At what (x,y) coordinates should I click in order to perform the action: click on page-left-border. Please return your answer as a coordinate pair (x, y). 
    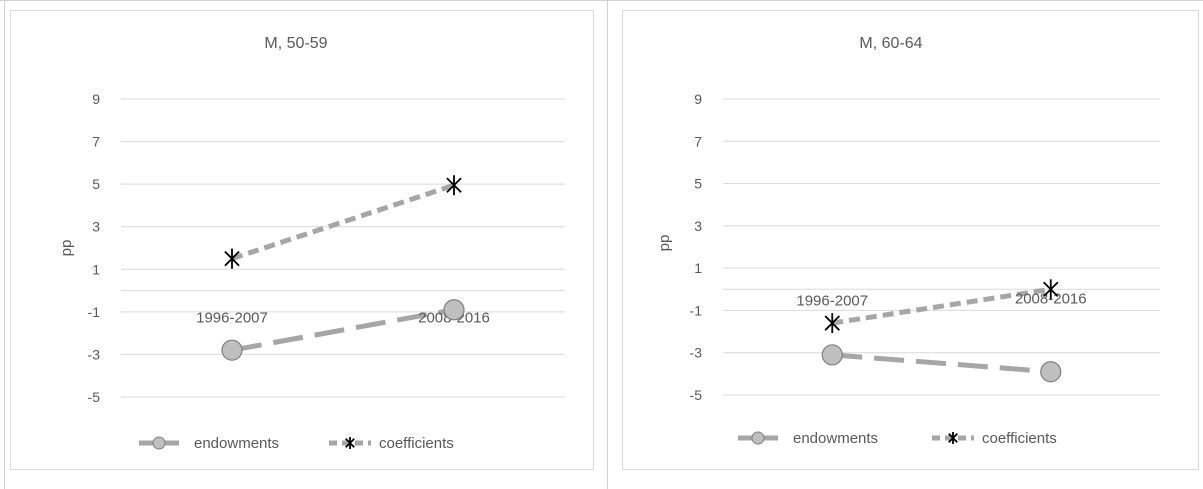
    Looking at the image, I should click on (4, 244).